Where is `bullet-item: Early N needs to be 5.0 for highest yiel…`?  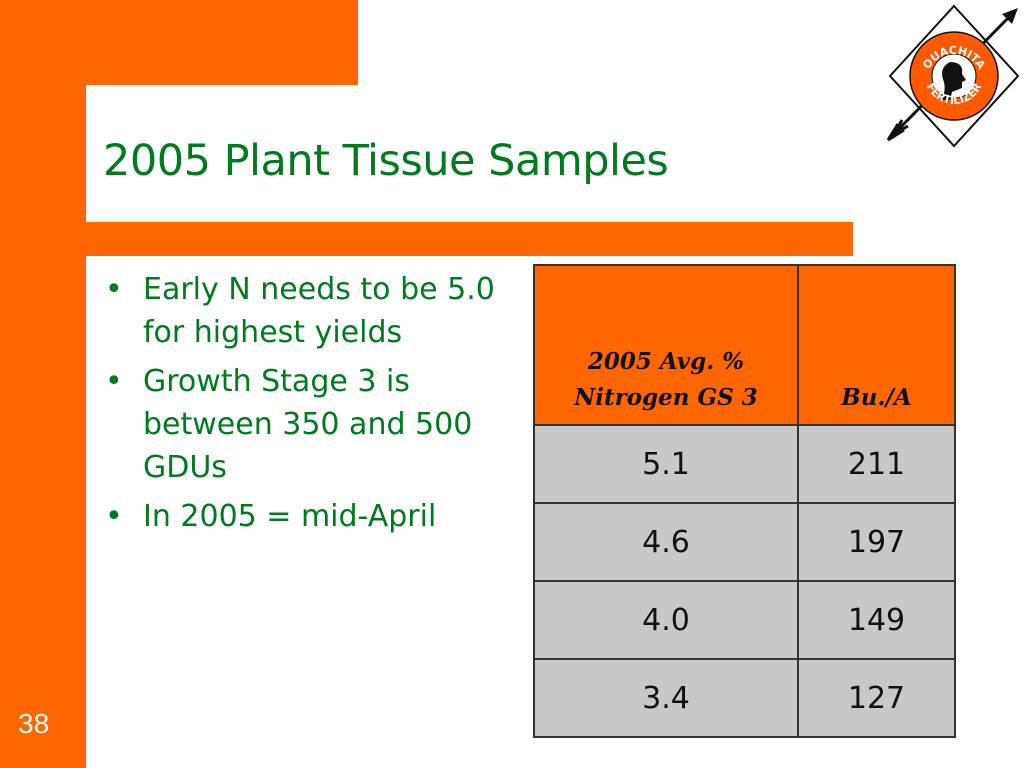 bullet-item: Early N needs to be 5.0 for highest yiel… is located at coordinates (303, 311).